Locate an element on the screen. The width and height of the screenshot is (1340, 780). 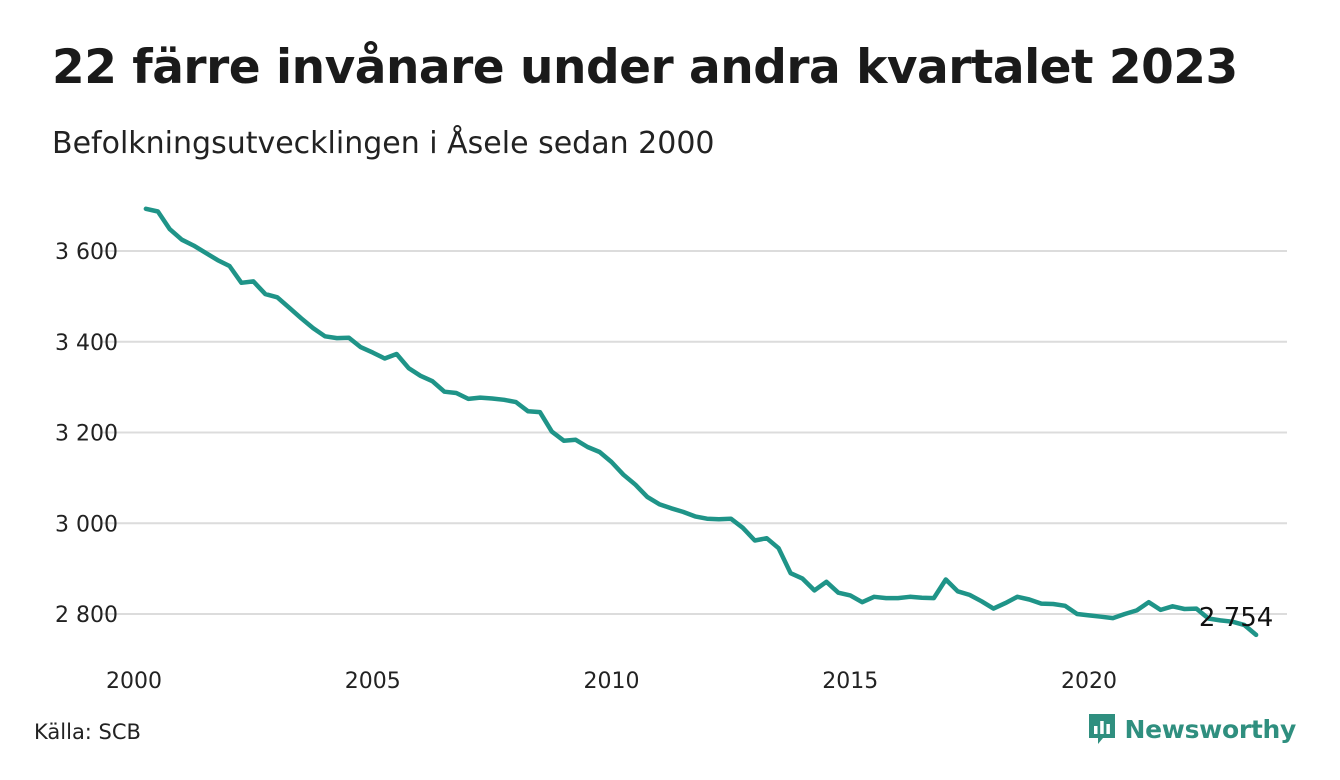
y-tick-label: 3 600 is located at coordinates (86, 252).